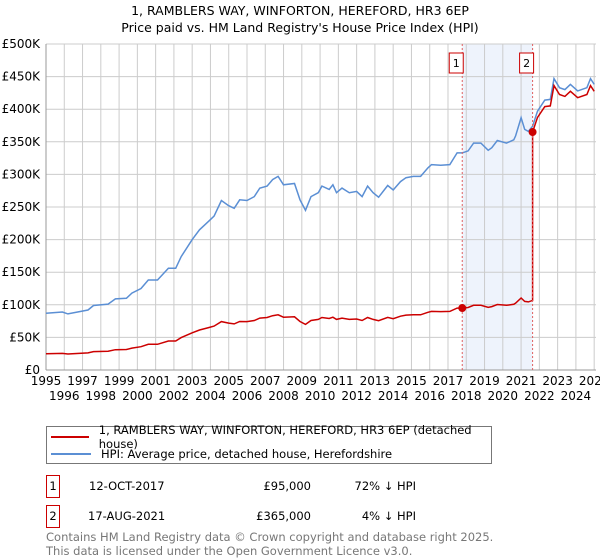  I want to click on x-tick-label: 2012, so click(356, 396).